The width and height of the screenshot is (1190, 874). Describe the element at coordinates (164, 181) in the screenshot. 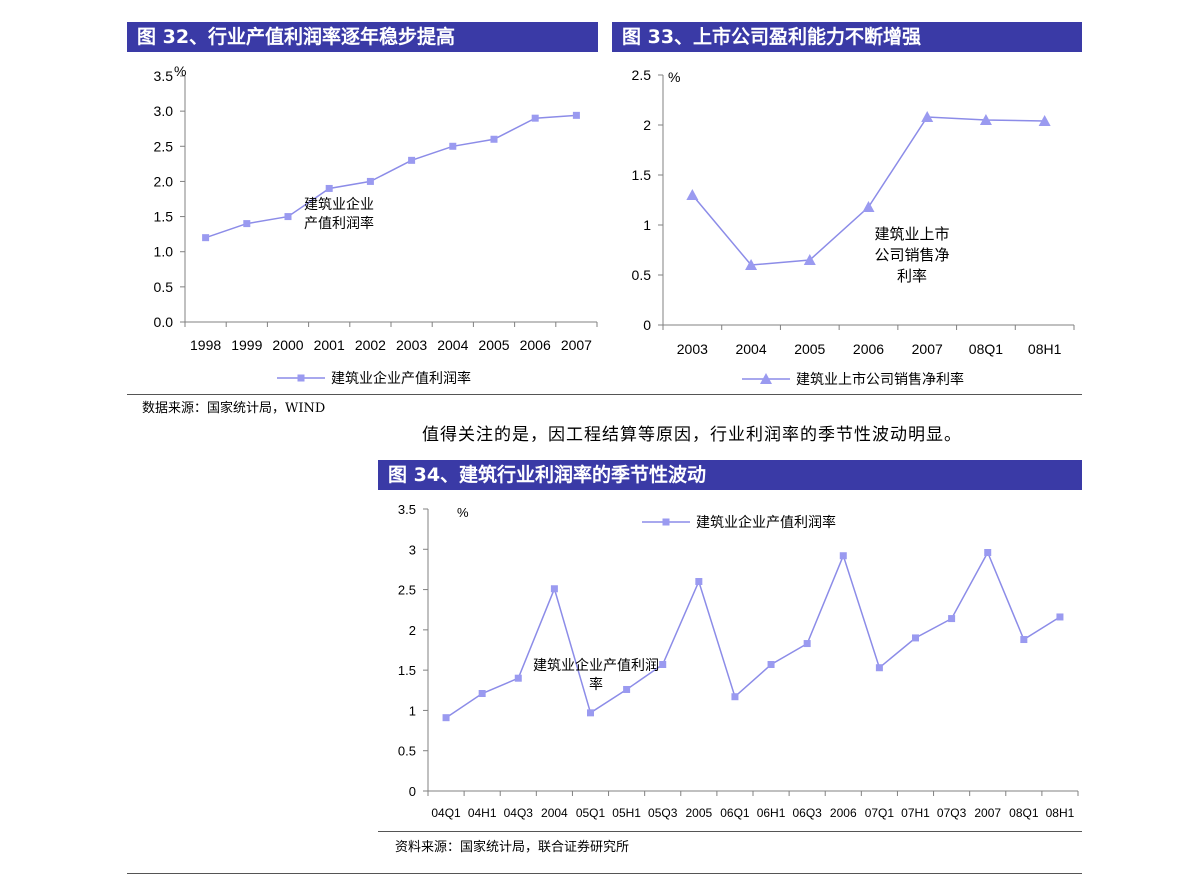

I see `fig32-y-tick-label: 2.0` at that location.